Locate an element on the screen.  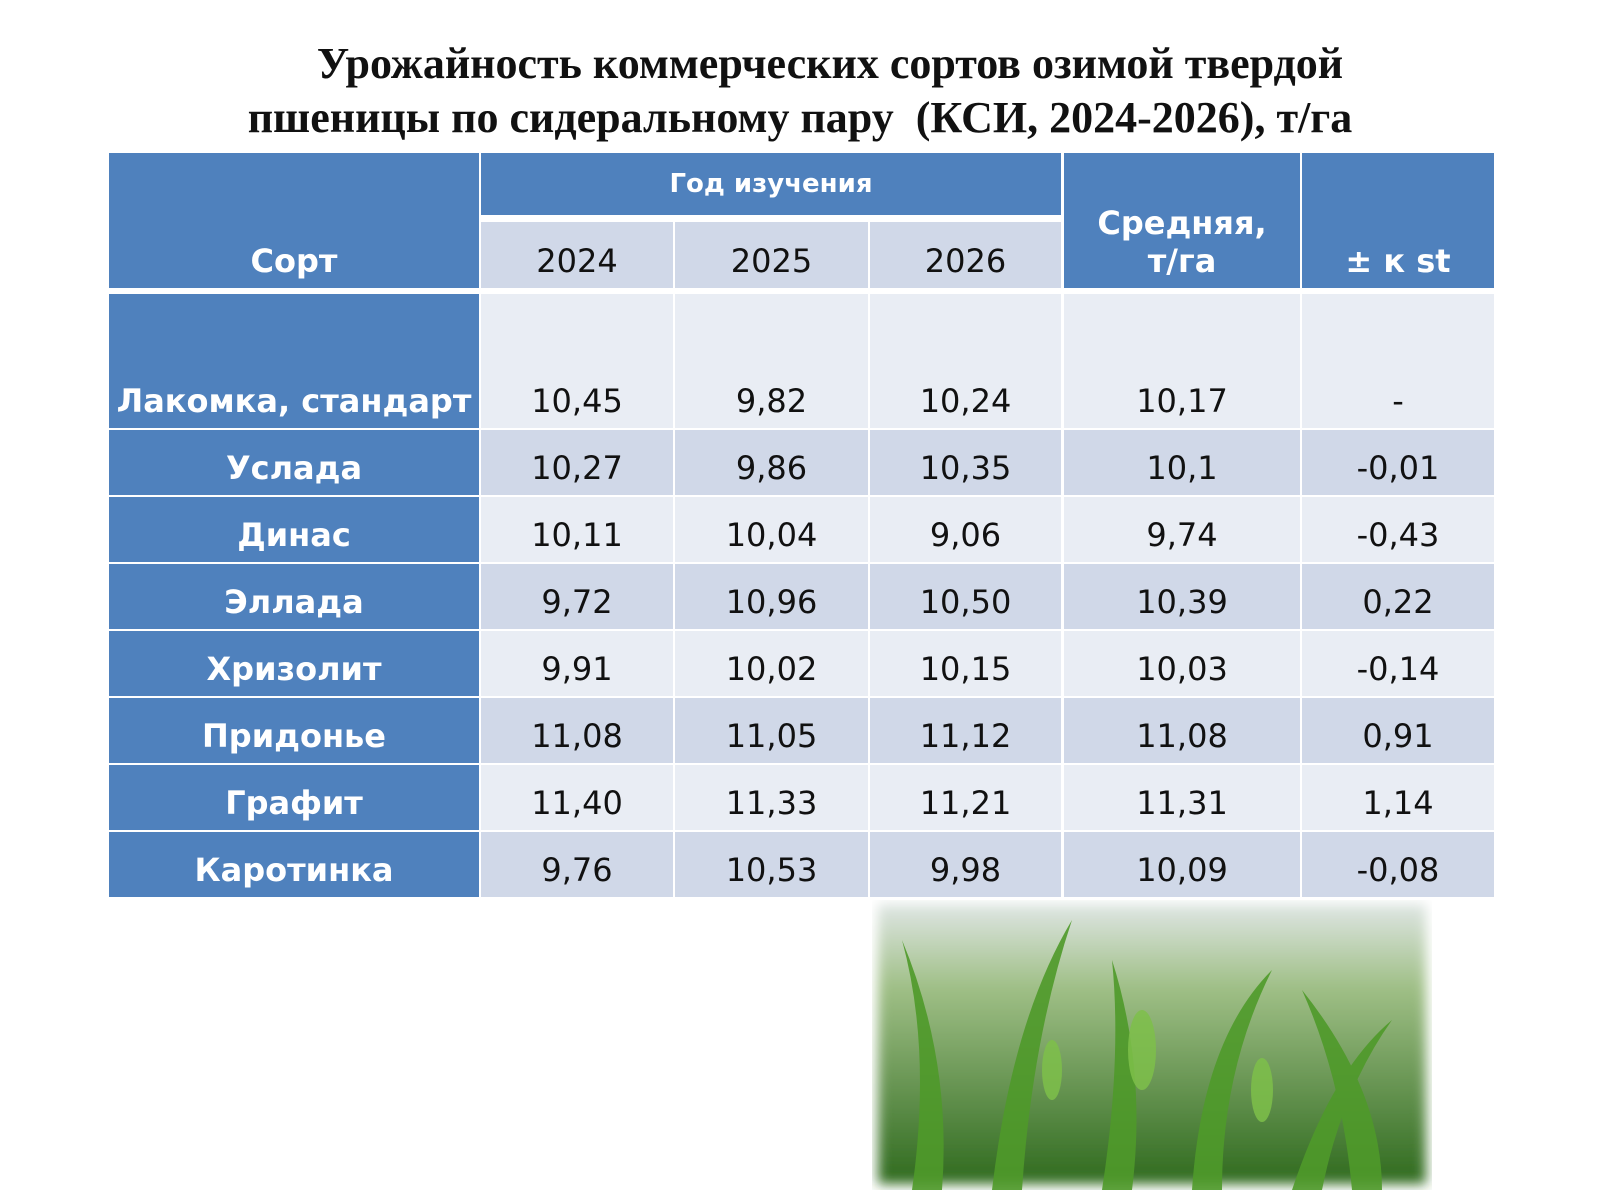
table-cell: 10,17 is located at coordinates (1182, 361).